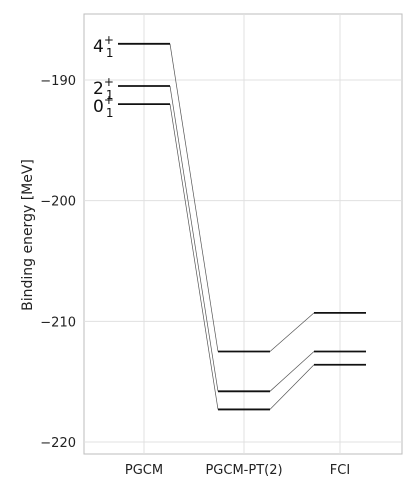  What do you see at coordinates (103, 88) in the screenshot?
I see `state-label-2: 2+ 1` at bounding box center [103, 88].